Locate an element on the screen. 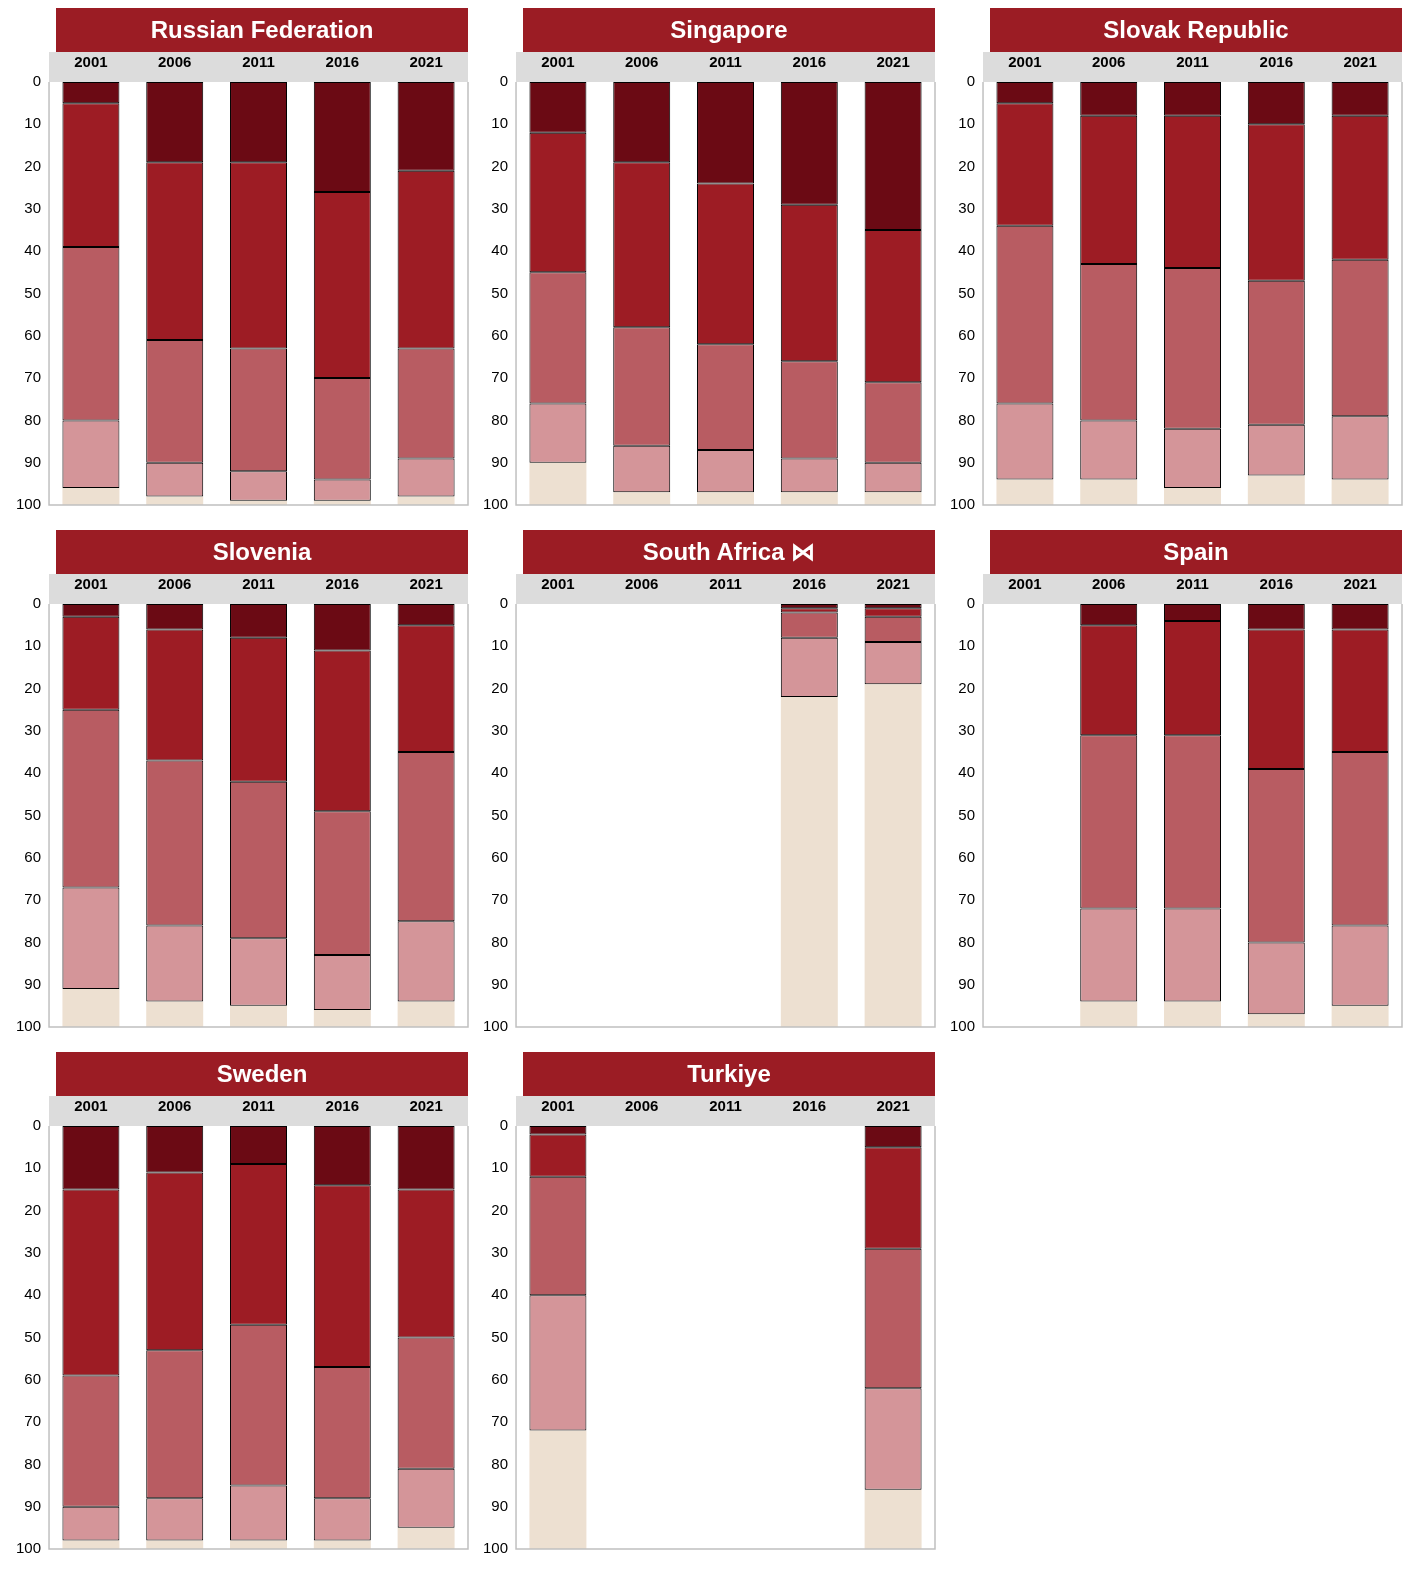  chart-title: Singapore is located at coordinates (729, 30).